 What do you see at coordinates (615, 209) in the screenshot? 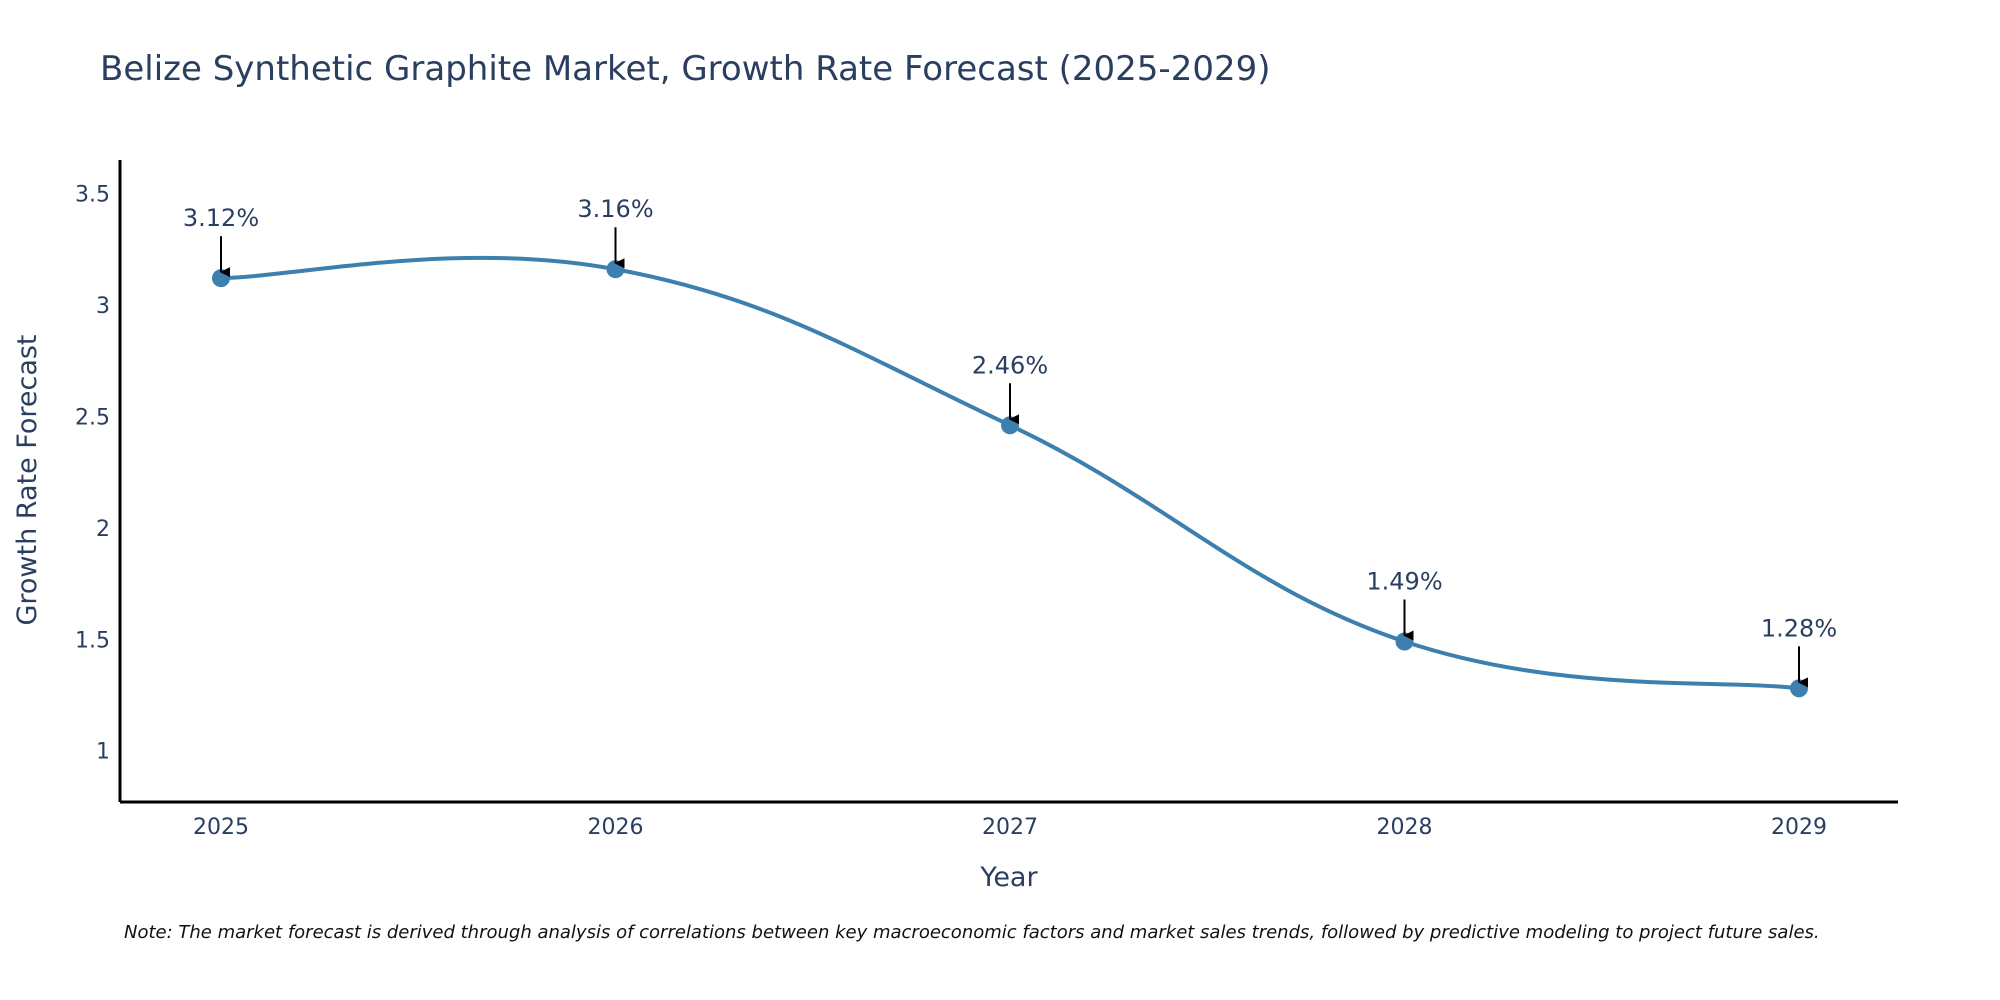
I see `data-label-2026: 3.16%` at bounding box center [615, 209].